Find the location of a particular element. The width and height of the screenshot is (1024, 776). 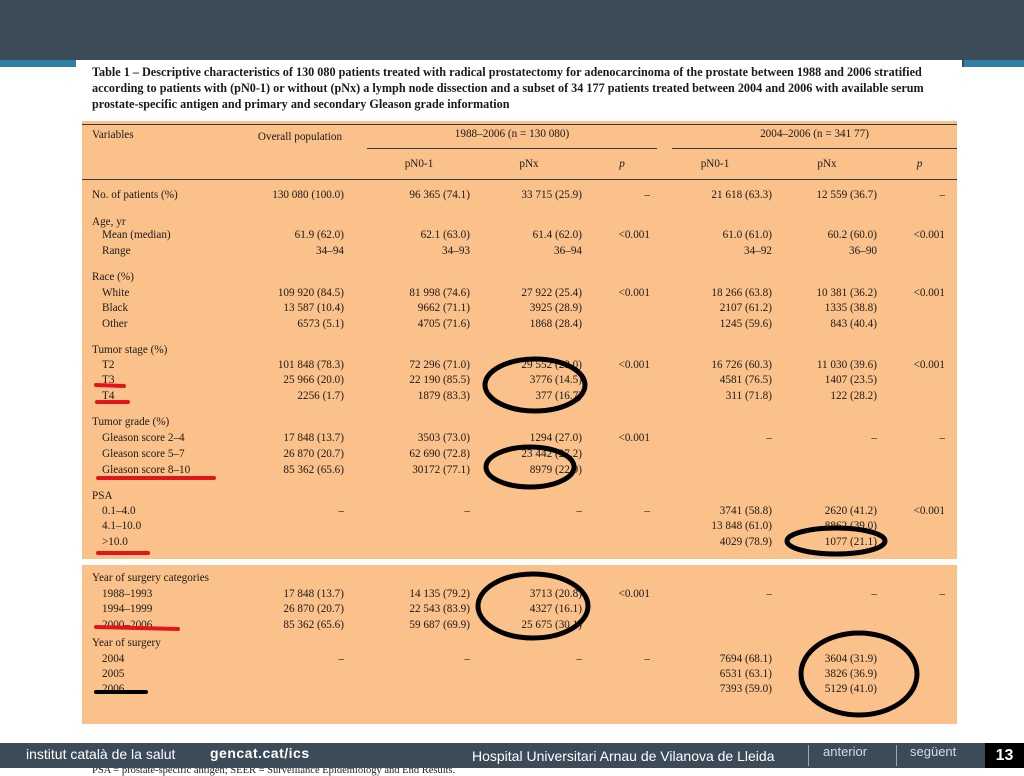

table-cell: 4705 (71.6) is located at coordinates (443, 324).